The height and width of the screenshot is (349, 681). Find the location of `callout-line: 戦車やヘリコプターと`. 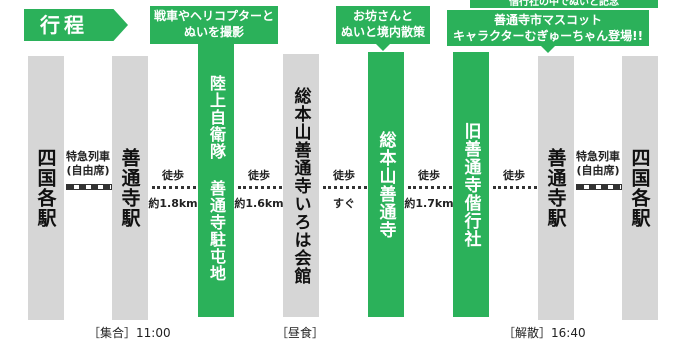

callout-line: 戦車やヘリコプターと is located at coordinates (213, 16).